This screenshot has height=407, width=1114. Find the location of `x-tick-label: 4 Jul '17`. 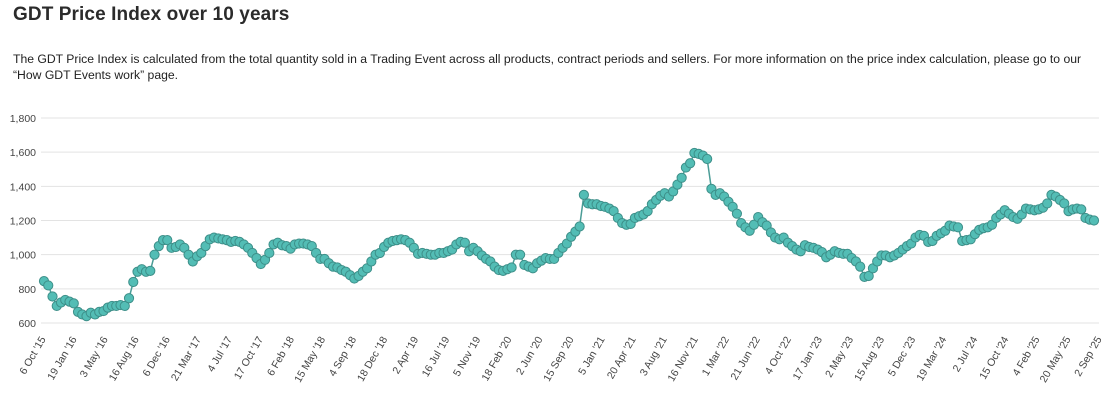

x-tick-label: 4 Jul '17 is located at coordinates (220, 354).